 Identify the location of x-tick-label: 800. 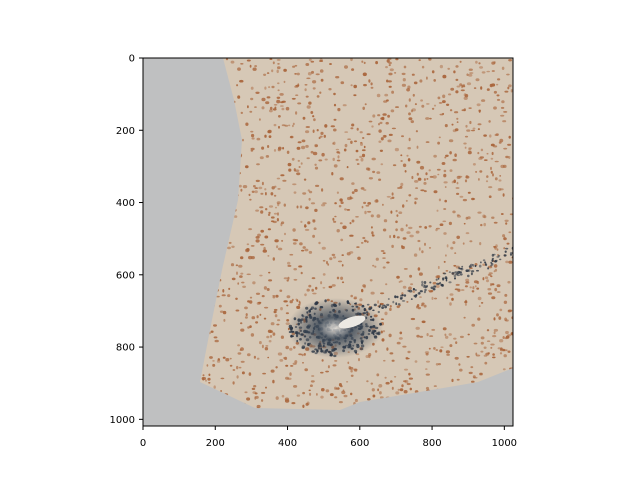
(432, 443).